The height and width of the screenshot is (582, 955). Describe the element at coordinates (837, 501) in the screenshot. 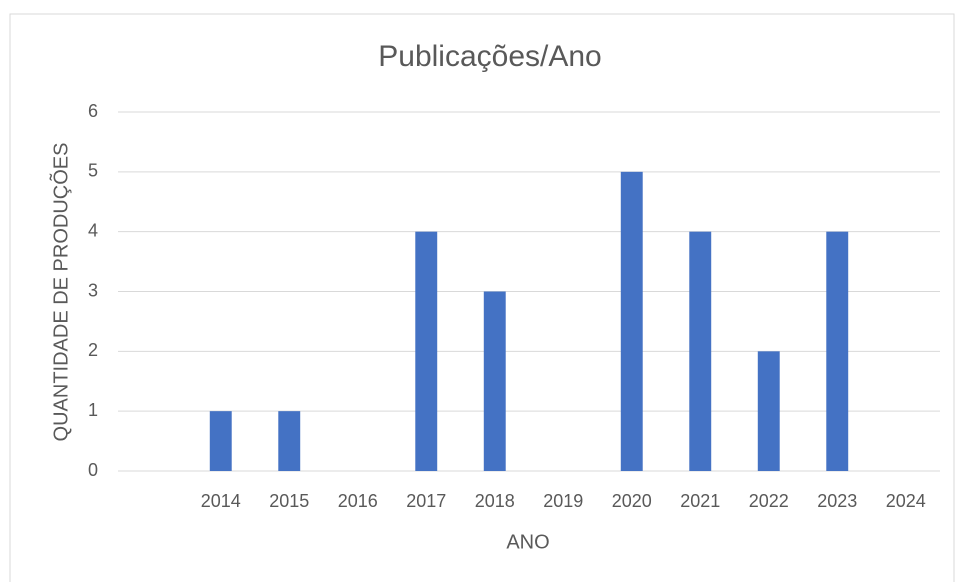

I see `x-tick-label: 2023` at that location.